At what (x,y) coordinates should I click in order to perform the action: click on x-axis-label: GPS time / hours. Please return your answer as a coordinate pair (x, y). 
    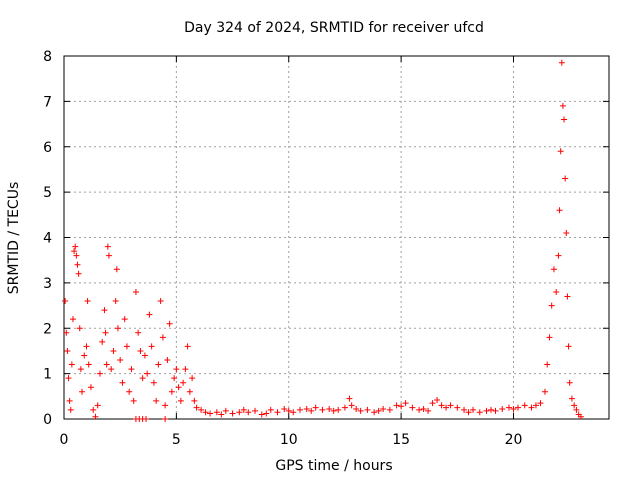
    Looking at the image, I should click on (333, 466).